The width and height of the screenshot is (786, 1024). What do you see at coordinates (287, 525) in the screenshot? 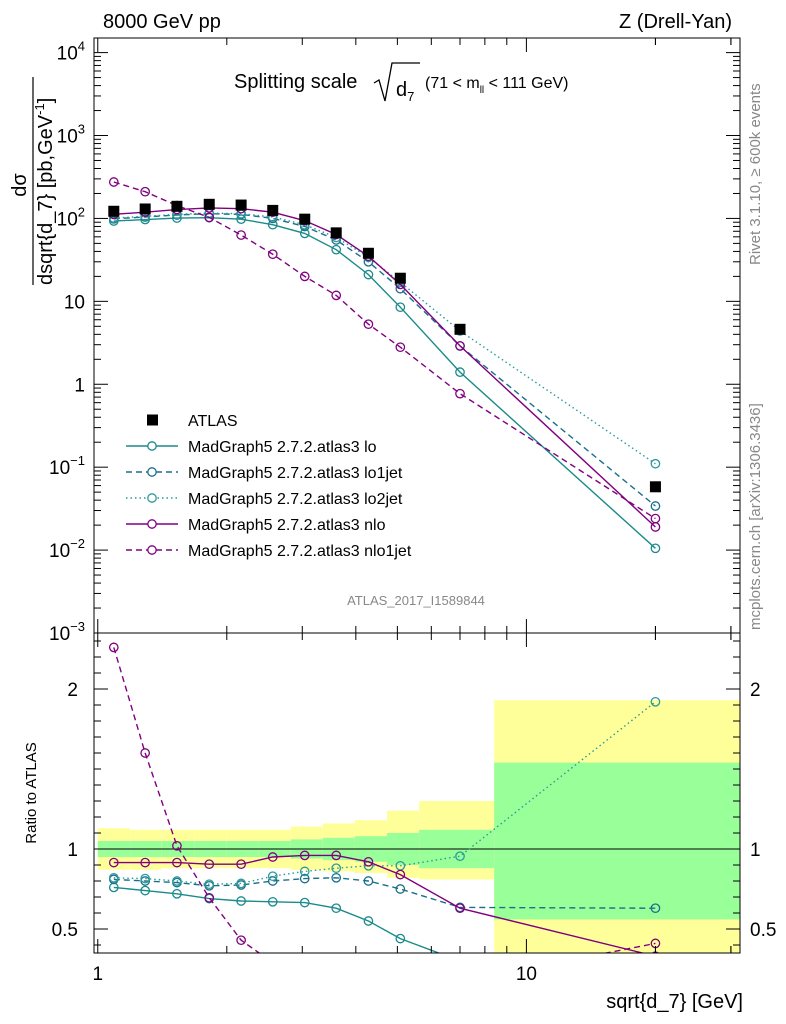
I see `legend-label-3: MadGraph5 2.7.2.atlas3 nlo` at bounding box center [287, 525].